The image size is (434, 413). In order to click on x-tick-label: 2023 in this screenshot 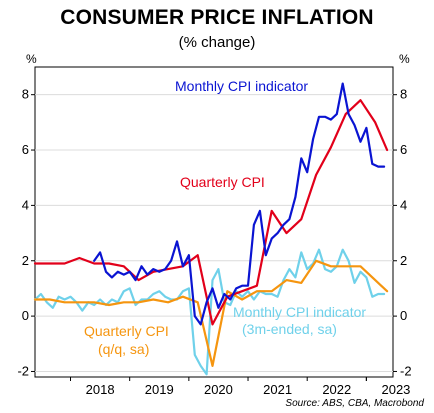, I will do `click(395, 389)`.